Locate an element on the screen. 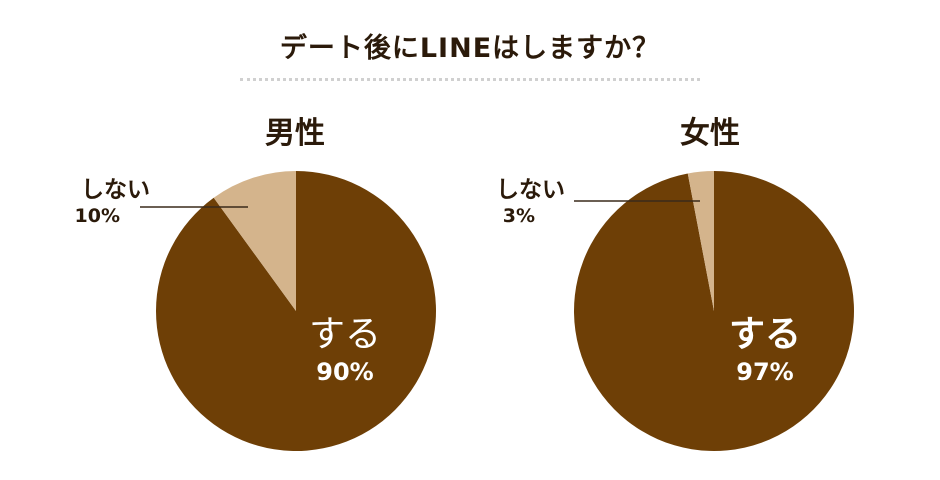 The height and width of the screenshot is (480, 940). callout-no-female: しない 3% is located at coordinates (505, 202).